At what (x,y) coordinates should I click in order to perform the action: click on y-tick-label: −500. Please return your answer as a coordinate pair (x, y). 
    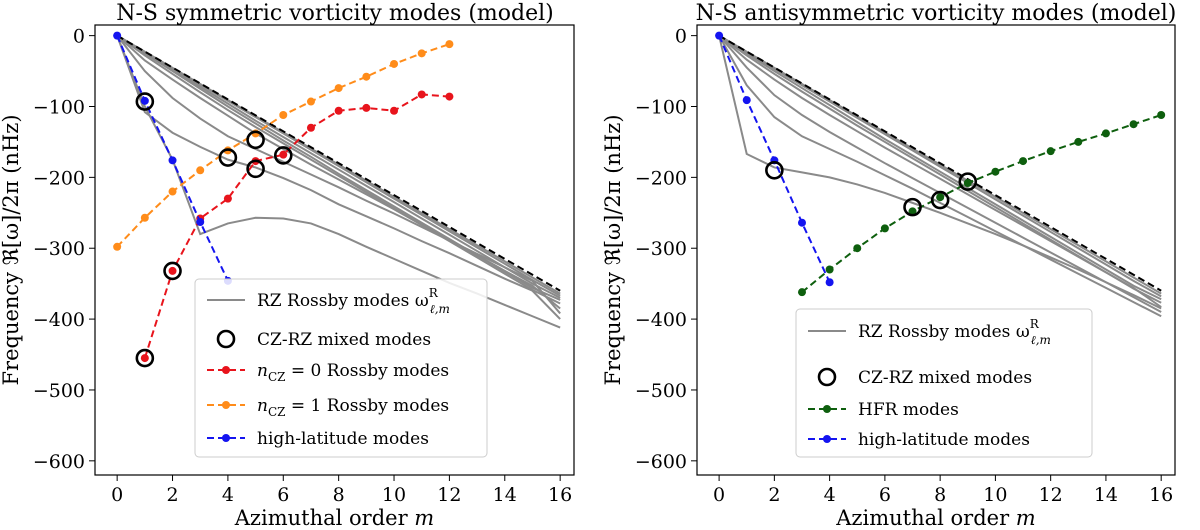
    Looking at the image, I should click on (59, 391).